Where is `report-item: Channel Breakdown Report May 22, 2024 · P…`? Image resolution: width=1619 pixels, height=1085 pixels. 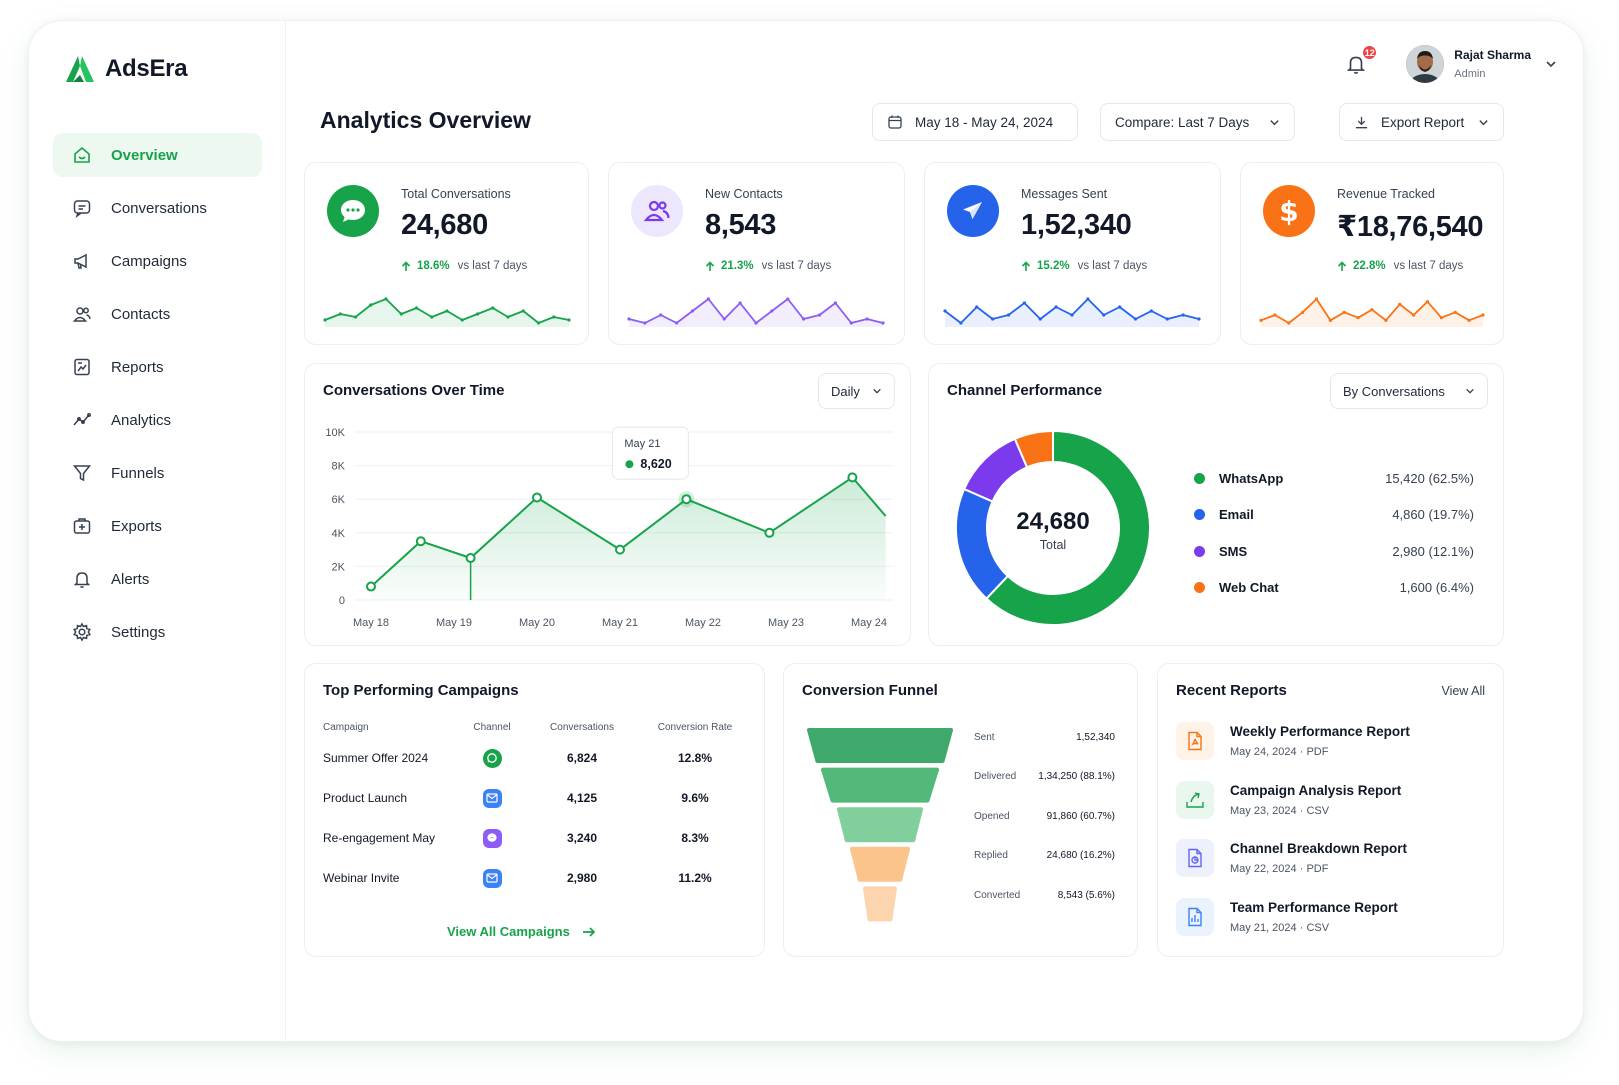
report-item: Channel Breakdown Report May 22, 2024 · P… is located at coordinates (1291, 858).